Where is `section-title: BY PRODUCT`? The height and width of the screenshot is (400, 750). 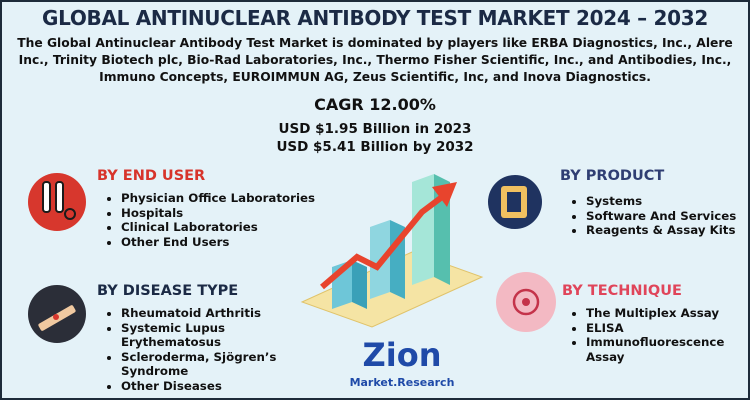
section-title: BY PRODUCT is located at coordinates (612, 176).